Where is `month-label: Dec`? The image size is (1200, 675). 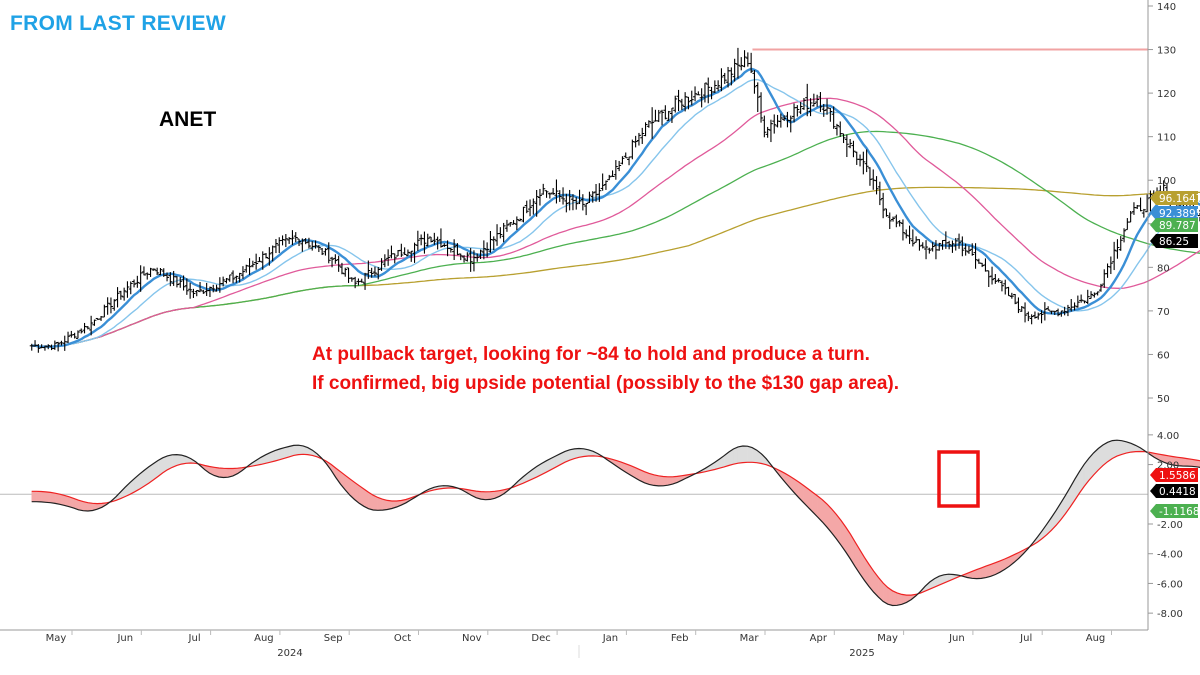 month-label: Dec is located at coordinates (540, 638).